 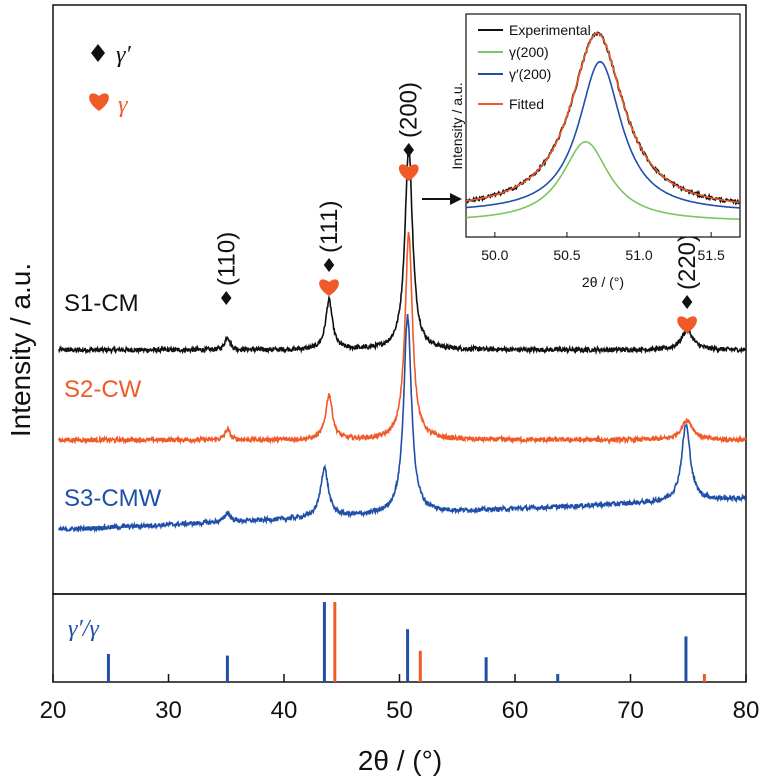 I want to click on x-tick-label-0: 20, so click(x=53, y=710).